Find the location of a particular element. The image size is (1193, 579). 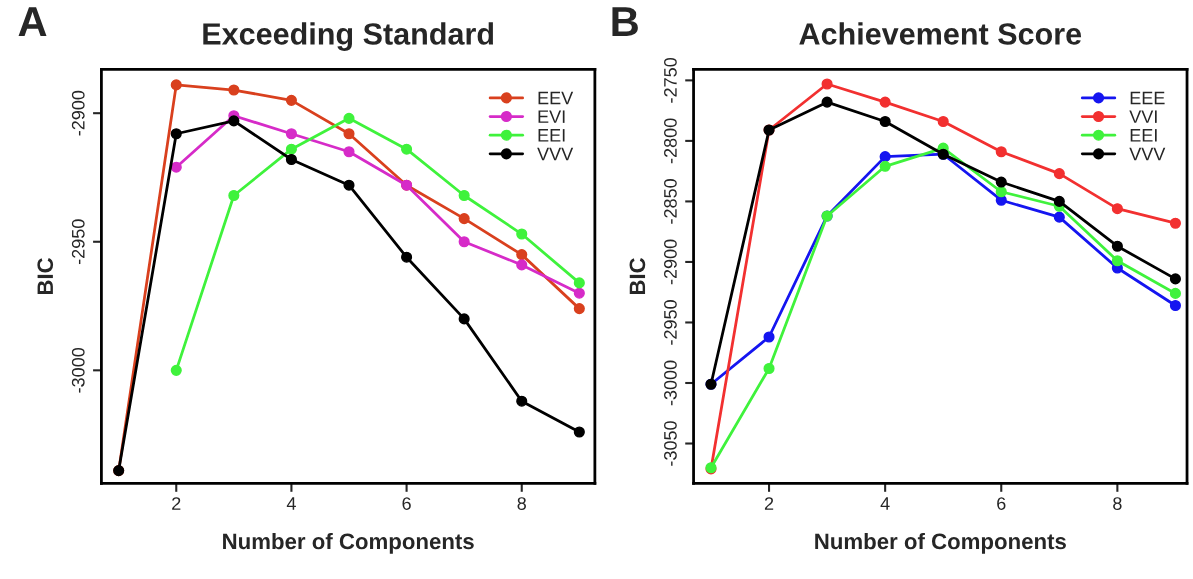

text: A is located at coordinates (32, 21).